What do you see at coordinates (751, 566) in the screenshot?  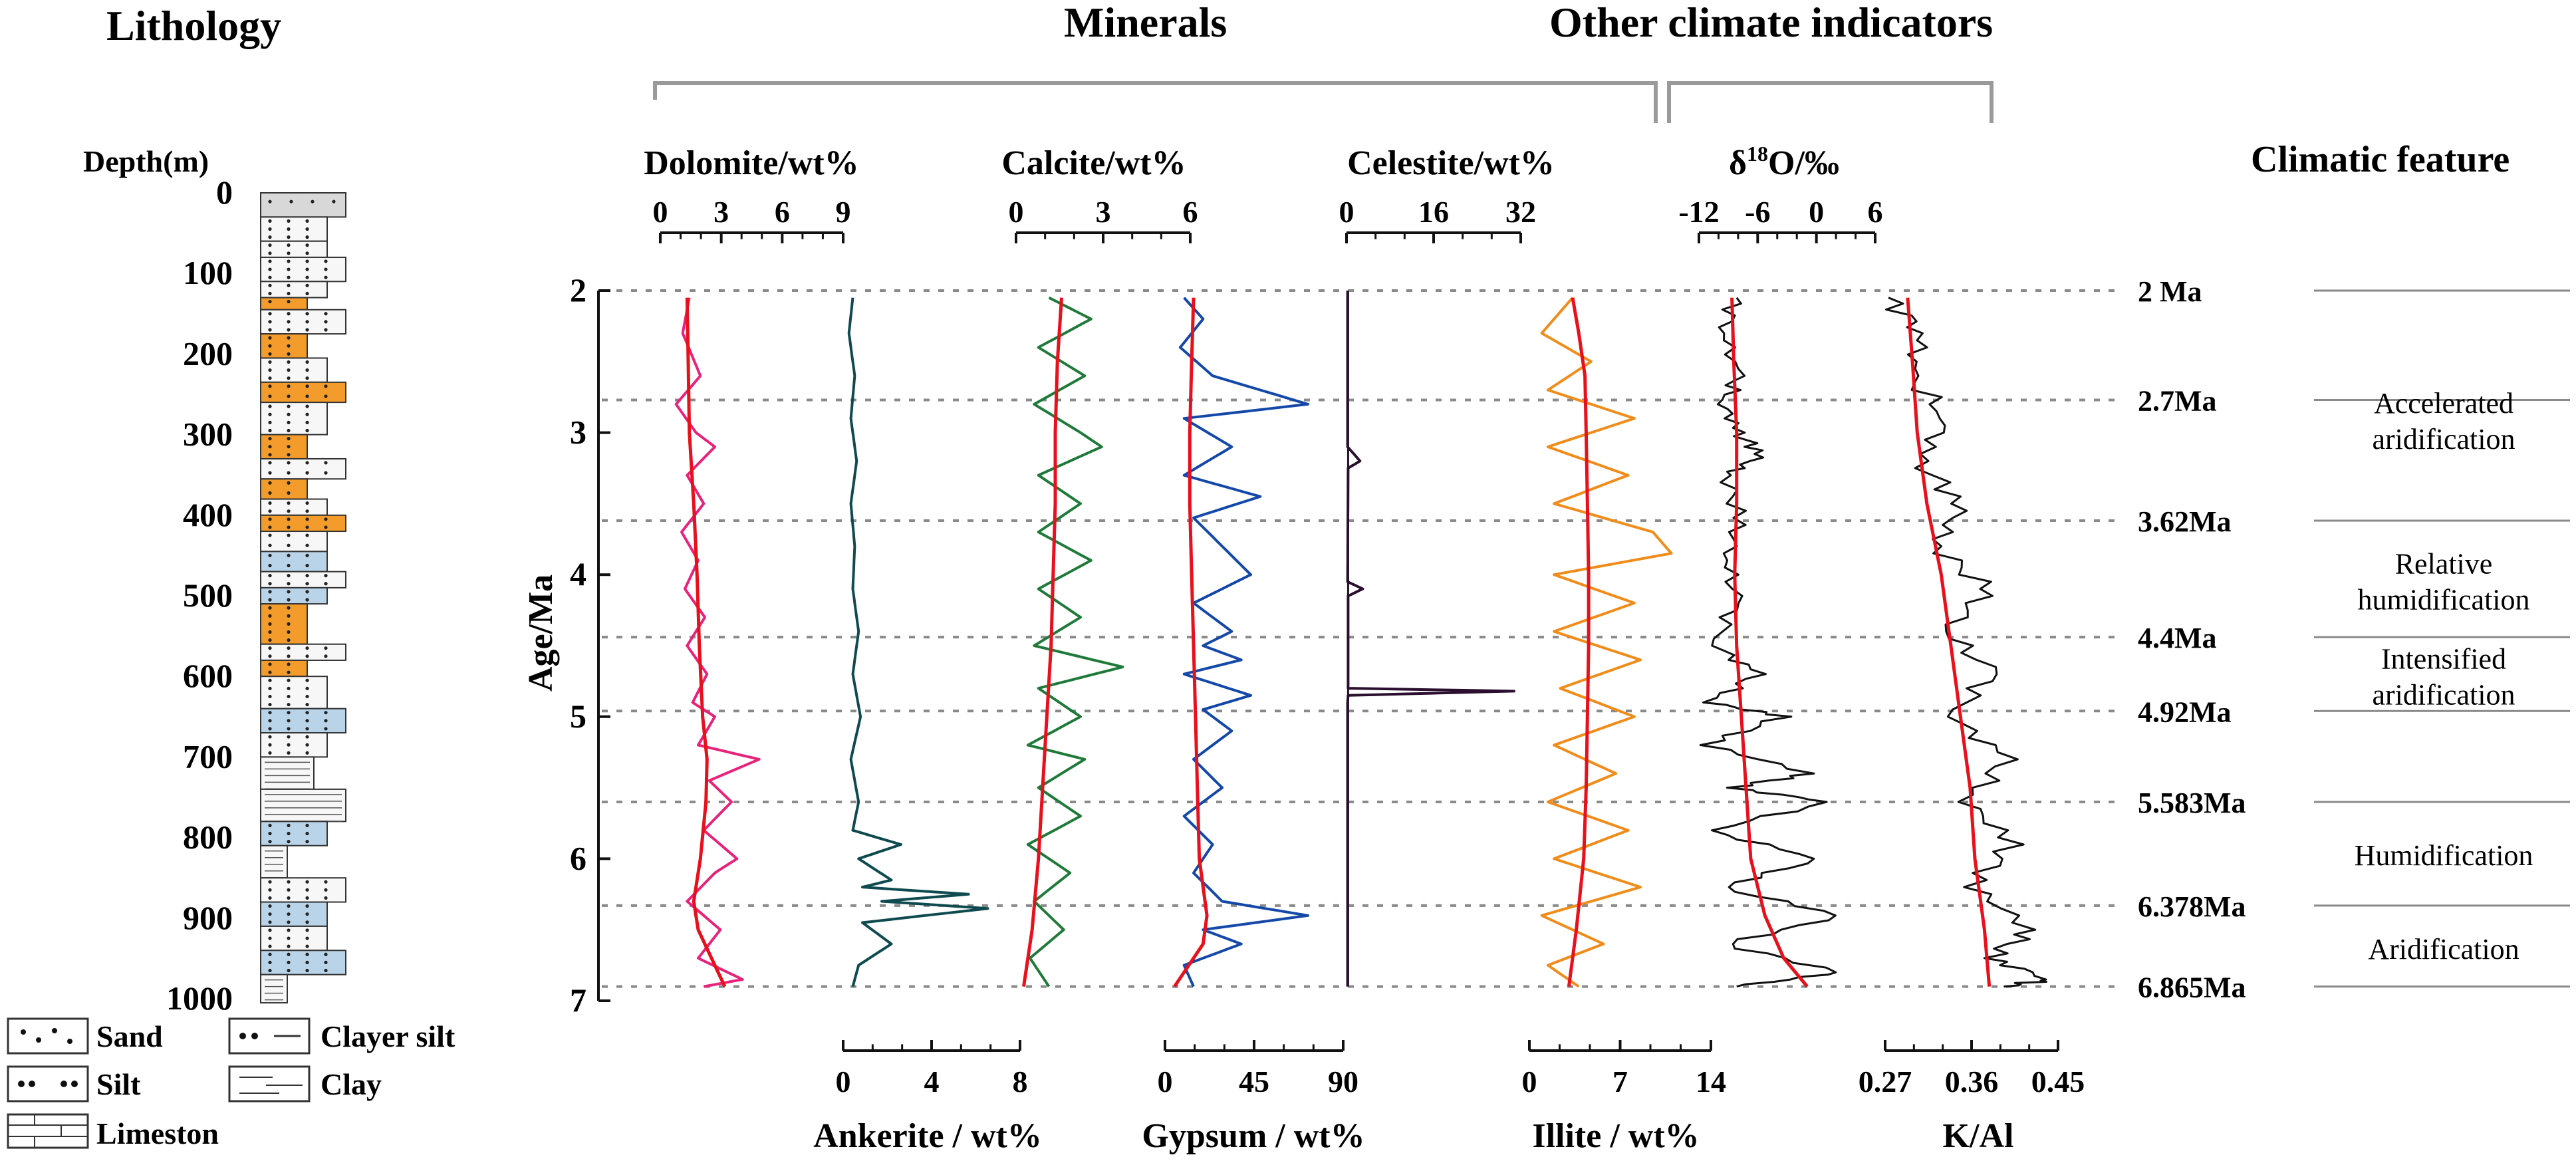 I see `panel-dolomite: 0 3 6 9 Dolomite/wt%` at bounding box center [751, 566].